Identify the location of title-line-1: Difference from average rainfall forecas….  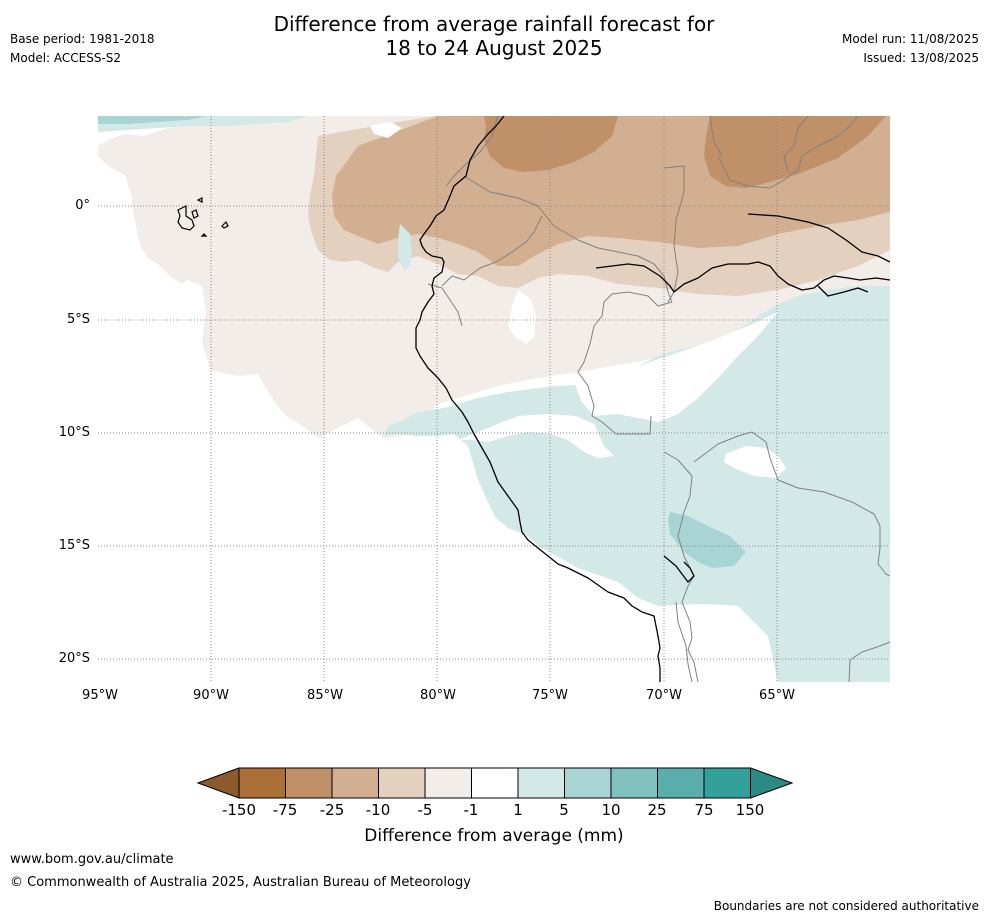
(494, 24).